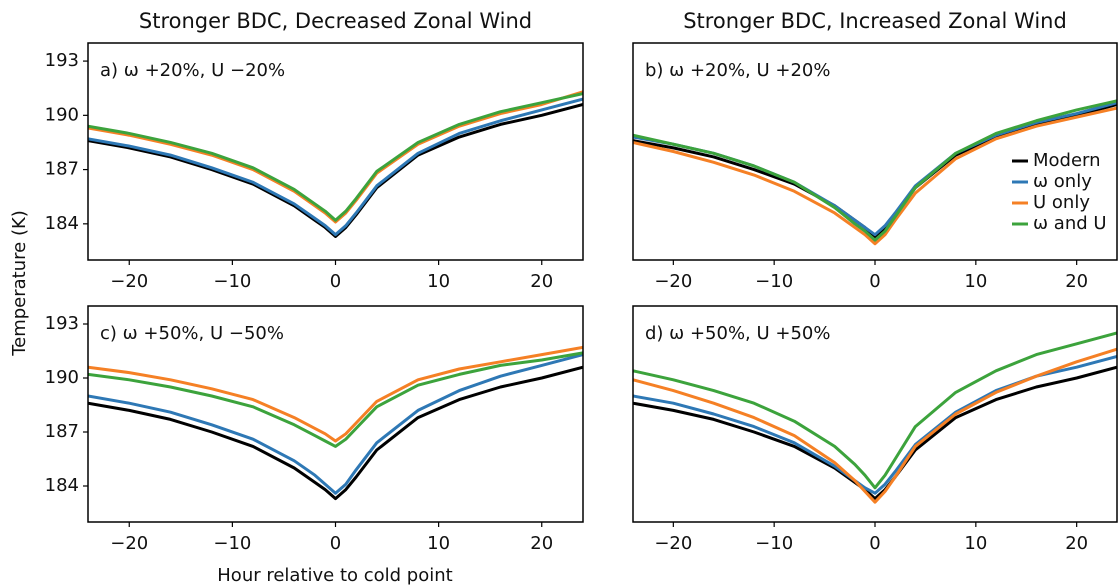  What do you see at coordinates (875, 21) in the screenshot?
I see `panel-title: Stronger BDC, Increased Zonal Wind` at bounding box center [875, 21].